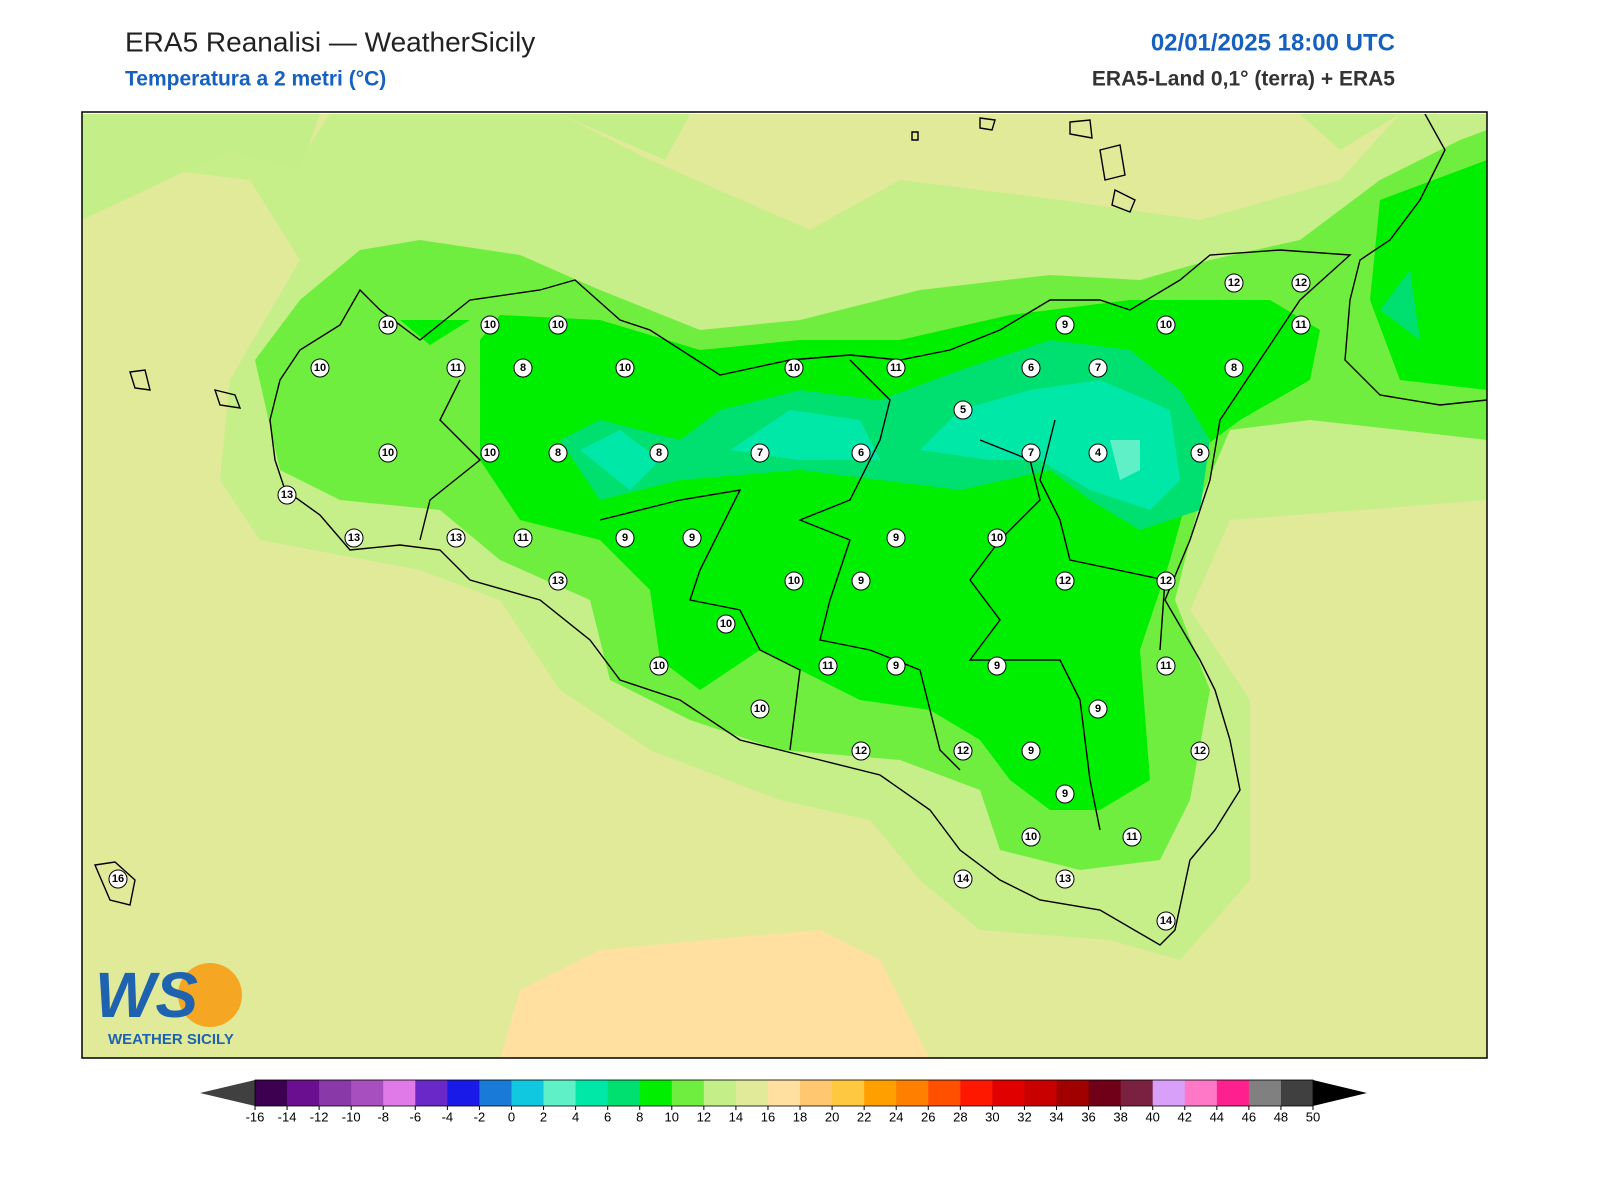 Image resolution: width=1600 pixels, height=1200 pixels. Describe the element at coordinates (575, 1116) in the screenshot. I see `colorbar-tick-label: 4` at that location.